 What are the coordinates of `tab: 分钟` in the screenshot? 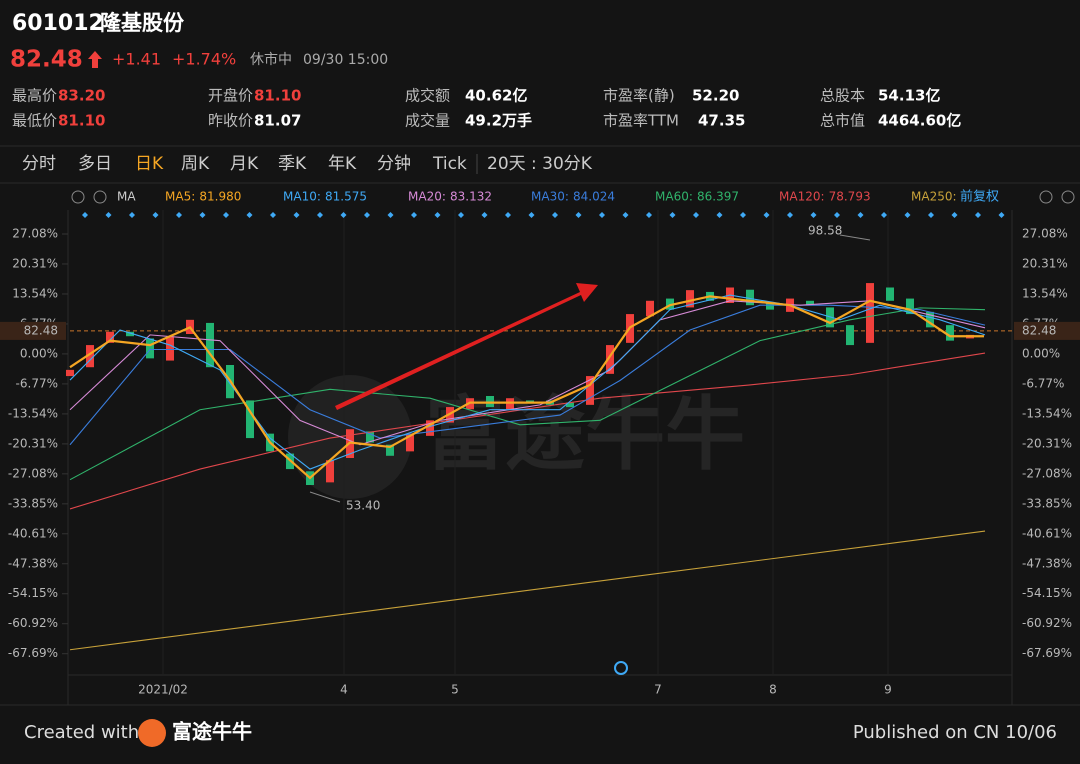 It's located at (394, 164).